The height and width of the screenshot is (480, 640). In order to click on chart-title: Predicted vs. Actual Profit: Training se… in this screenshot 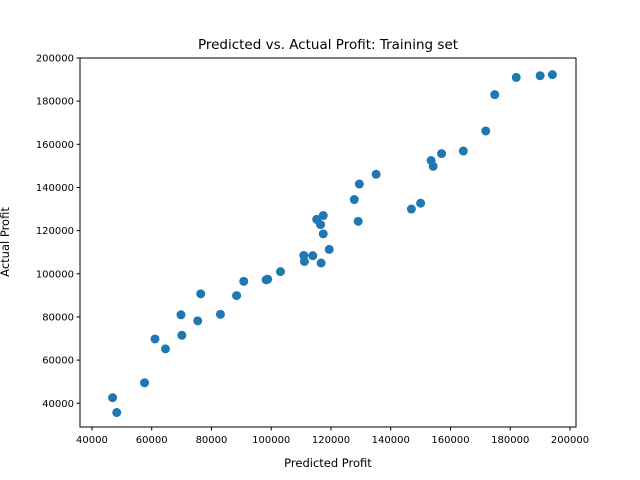, I will do `click(328, 45)`.